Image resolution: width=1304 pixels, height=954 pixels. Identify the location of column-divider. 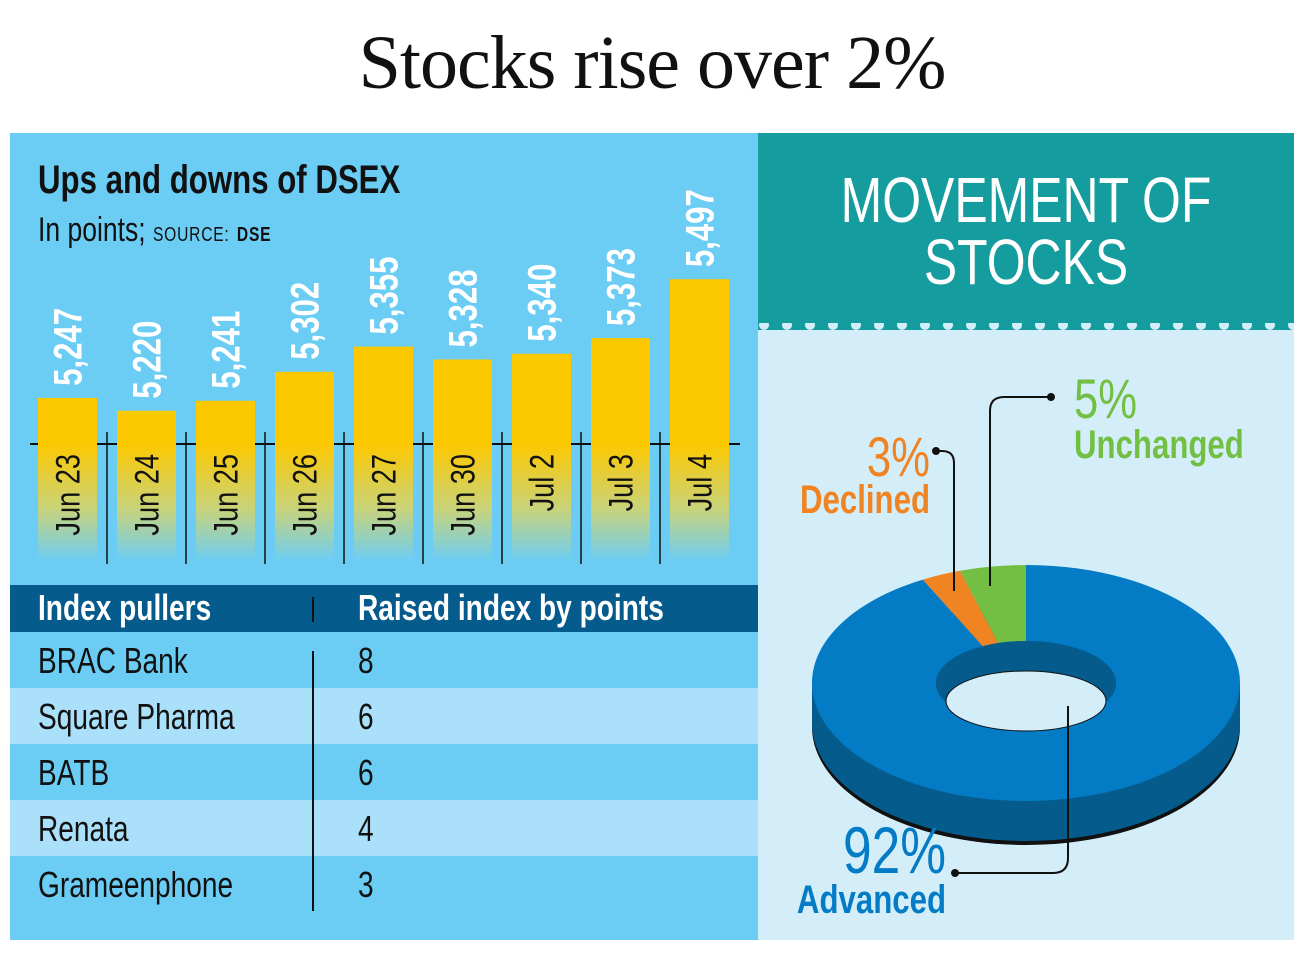
(313, 781).